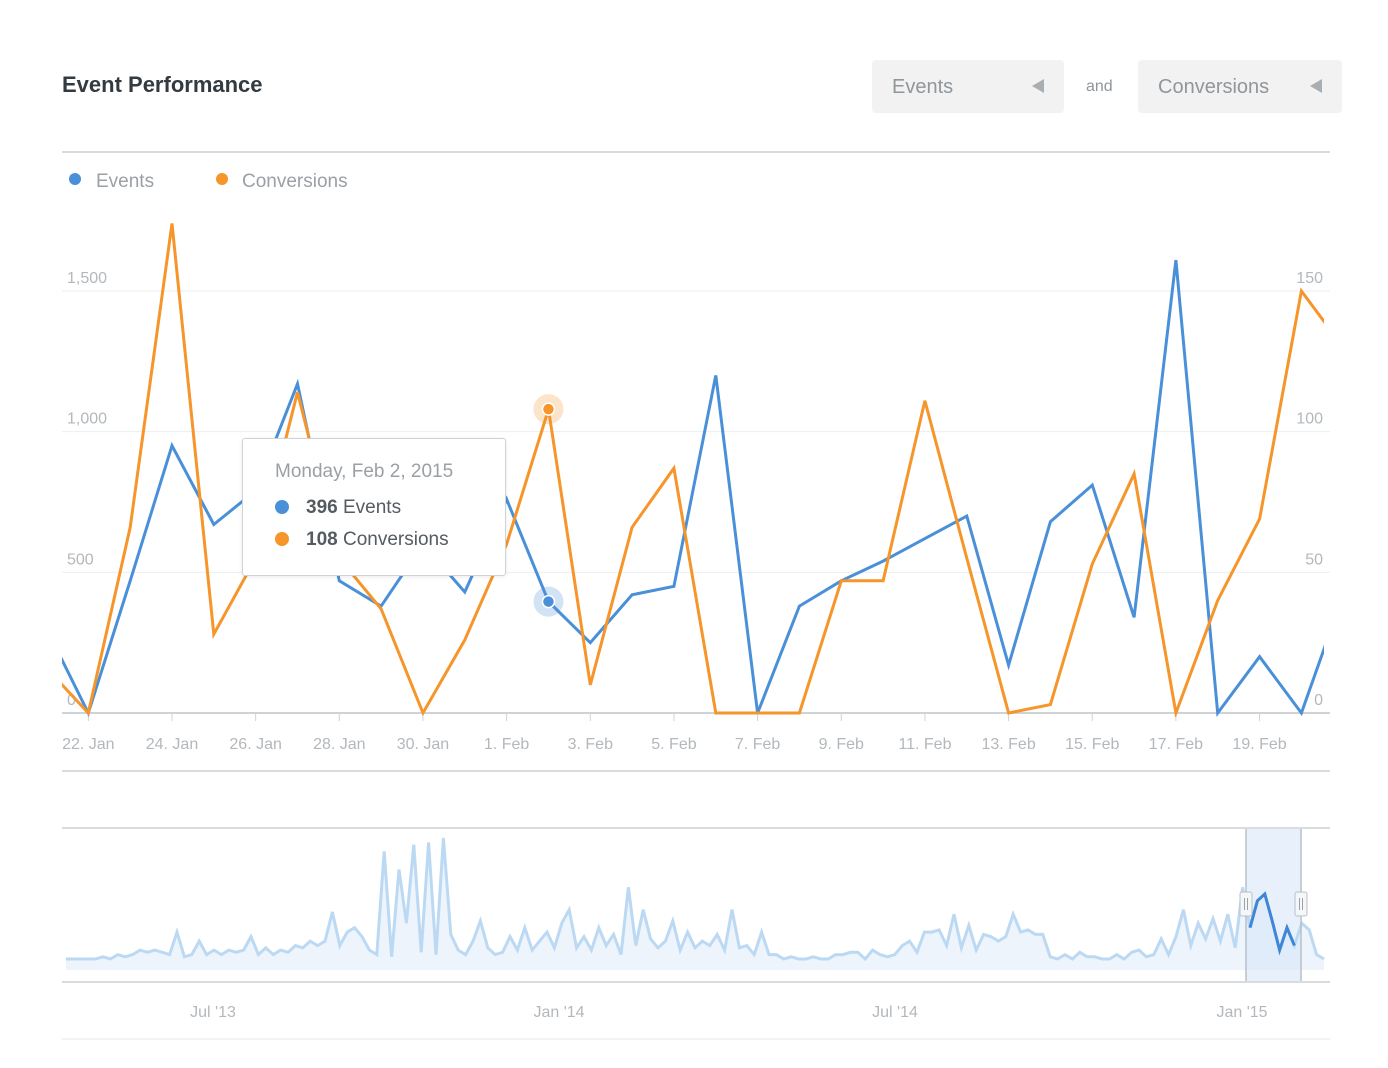  I want to click on metric2-select: Conversions, so click(1240, 86).